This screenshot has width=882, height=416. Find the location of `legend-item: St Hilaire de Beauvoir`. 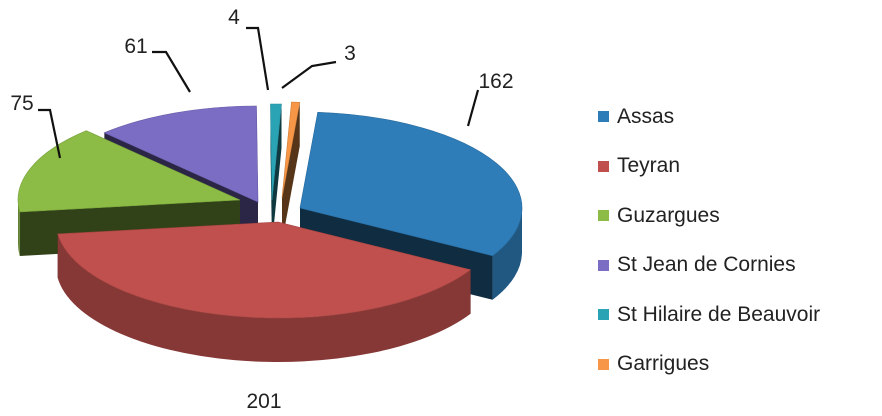

legend-item: St Hilaire de Beauvoir is located at coordinates (709, 315).